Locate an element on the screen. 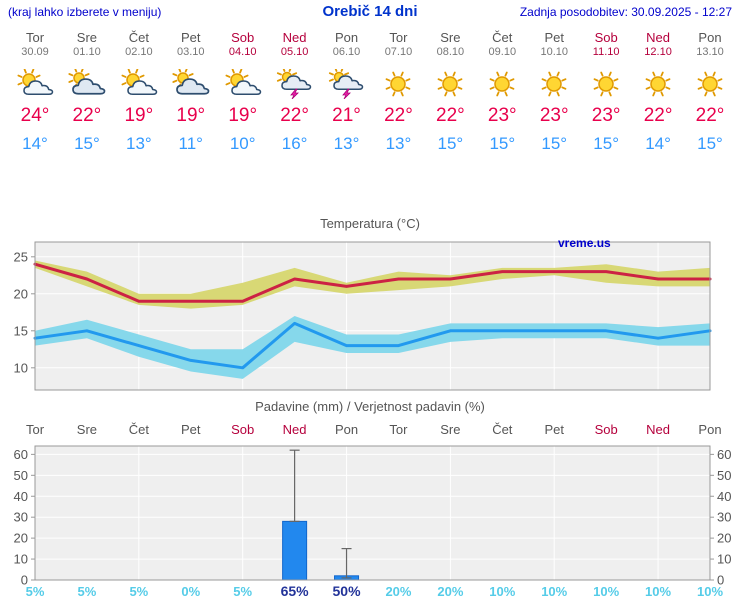 Image resolution: width=740 pixels, height=600 pixels. day-date: 09.10 is located at coordinates (502, 52).